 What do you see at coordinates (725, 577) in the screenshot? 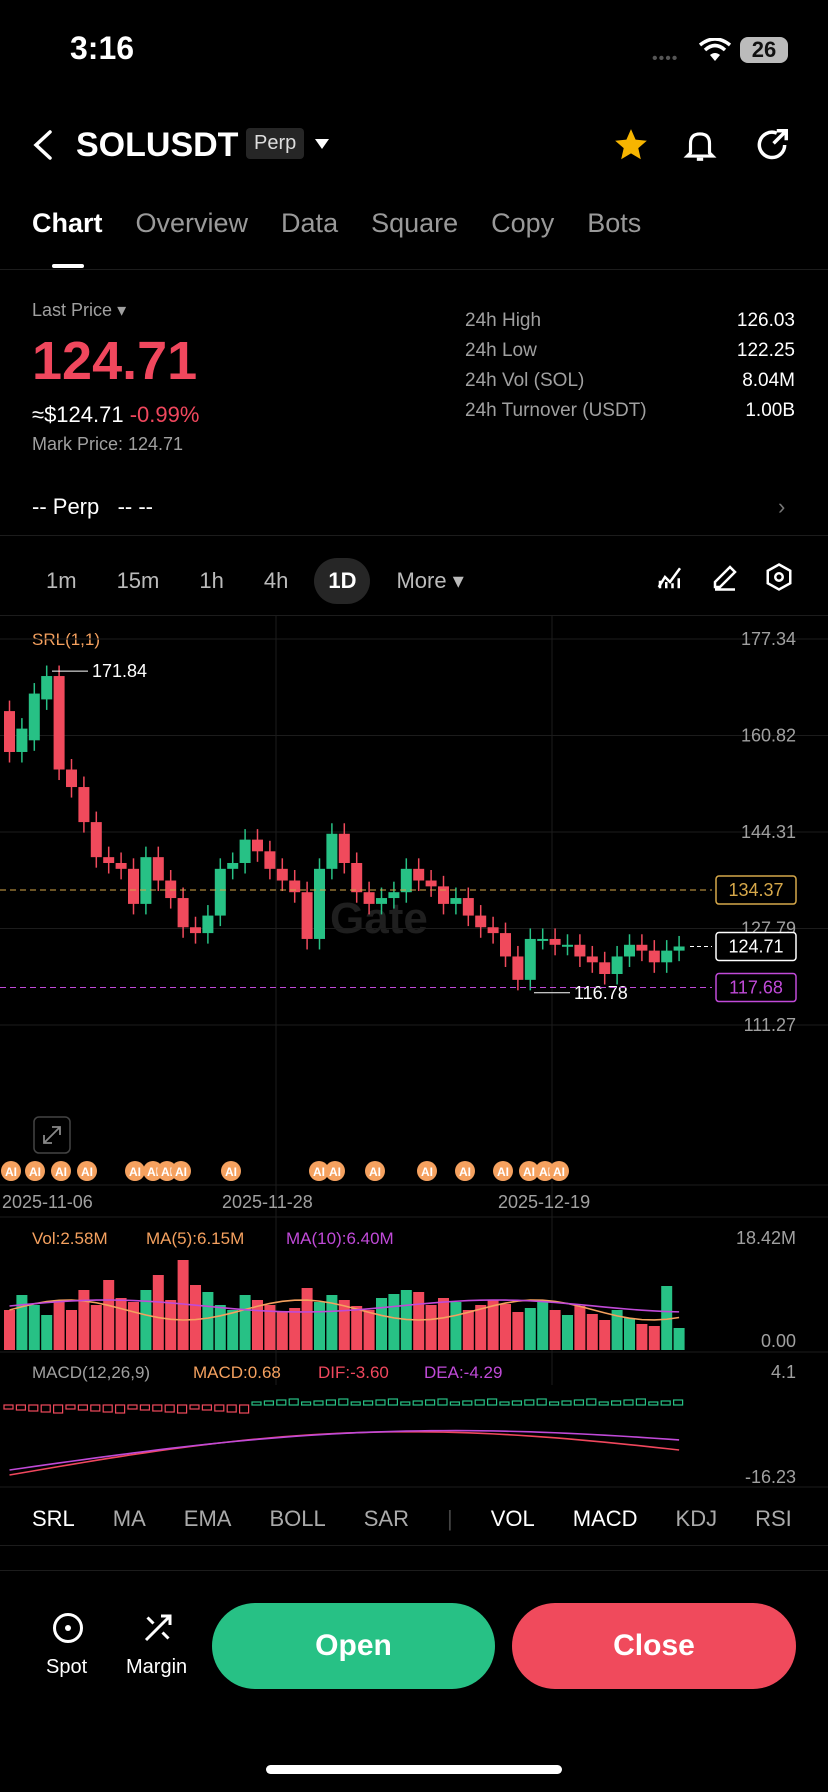
I see `draw-pencil-icon` at bounding box center [725, 577].